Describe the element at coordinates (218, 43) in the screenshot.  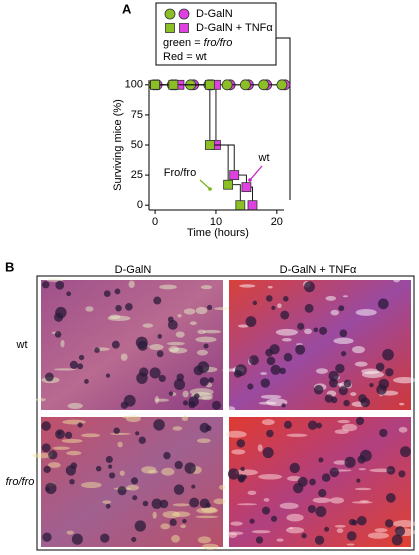
I see `note-italic: fro/fro` at that location.